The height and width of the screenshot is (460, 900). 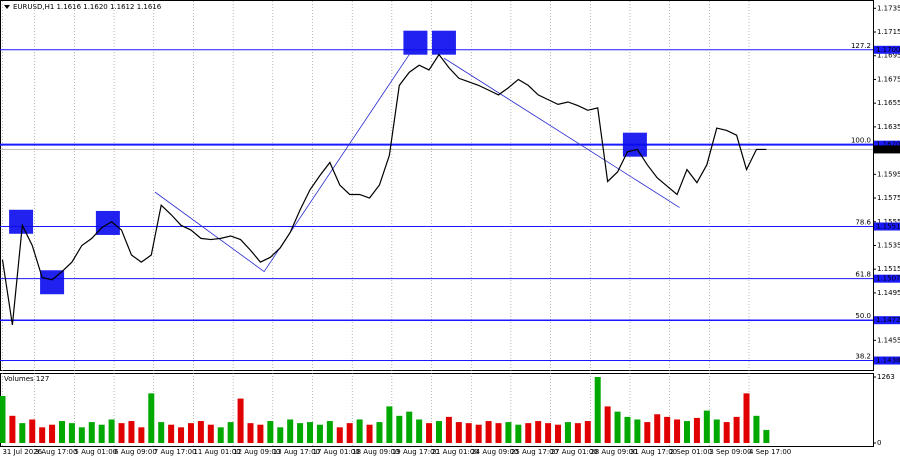 What do you see at coordinates (613, 452) in the screenshot?
I see `x-tick-label: 28 Aug 09:00` at bounding box center [613, 452].